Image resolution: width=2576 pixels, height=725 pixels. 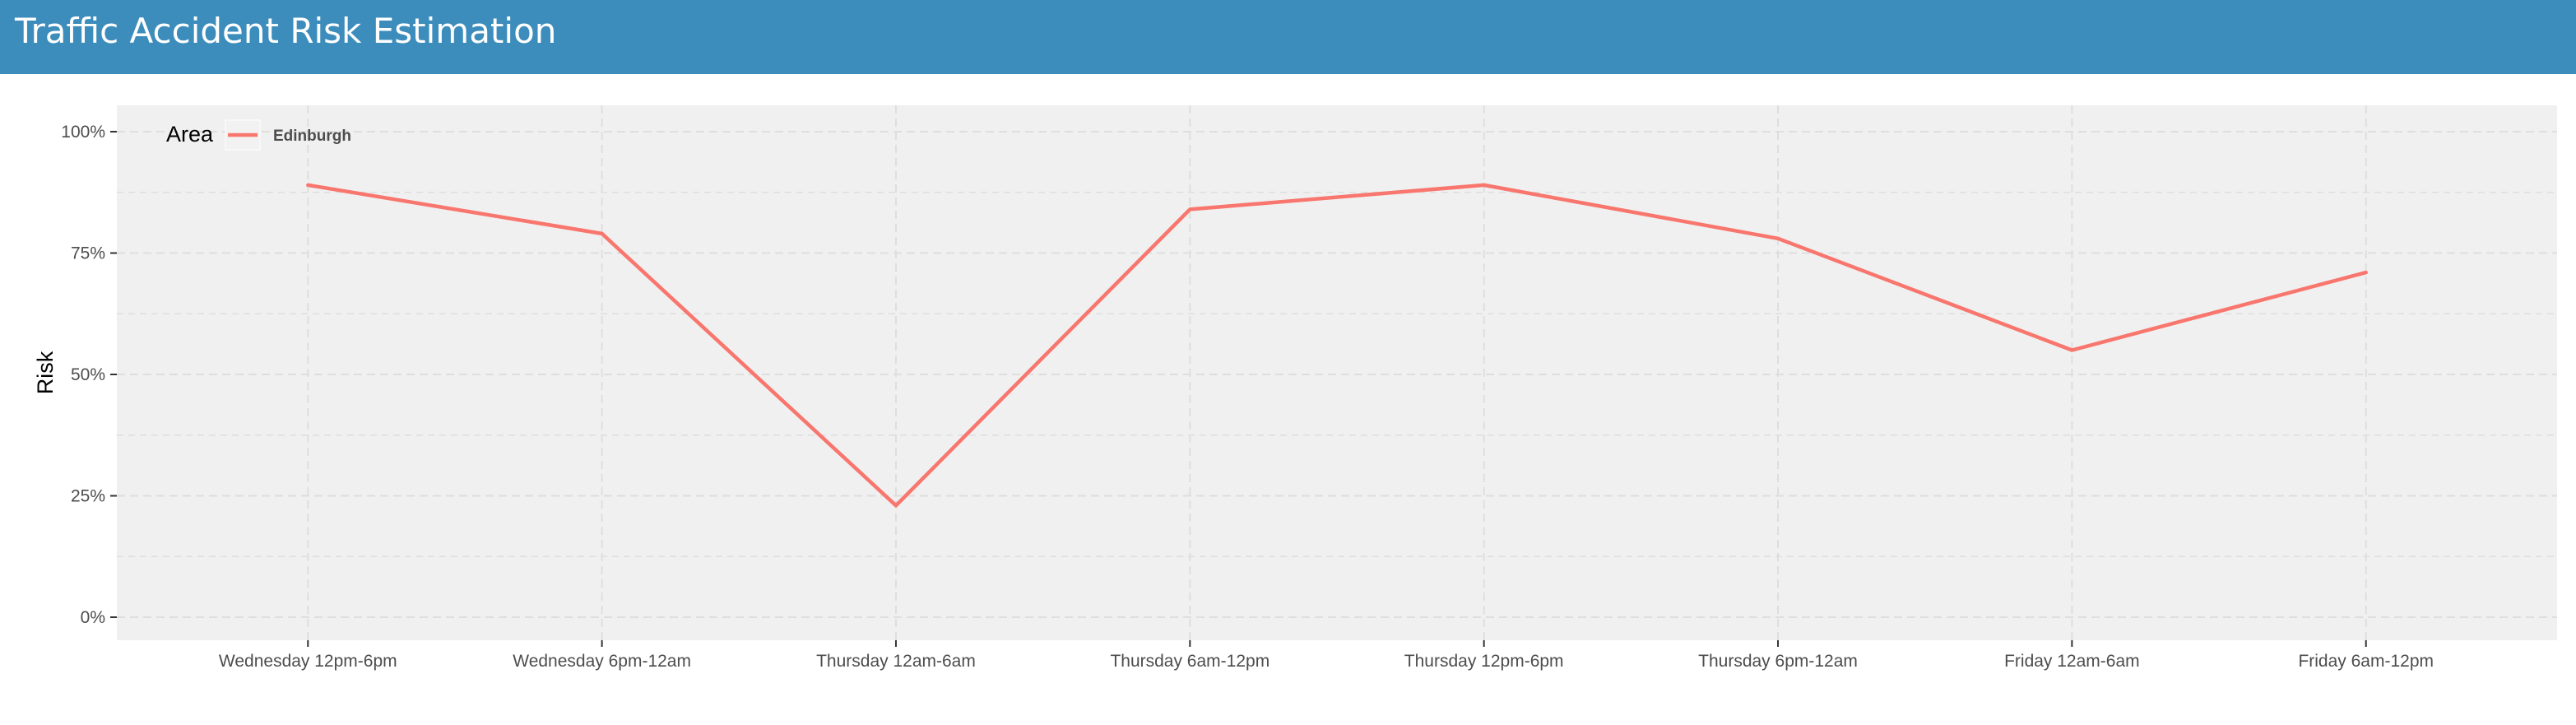 I want to click on legend-title: Area, so click(x=190, y=134).